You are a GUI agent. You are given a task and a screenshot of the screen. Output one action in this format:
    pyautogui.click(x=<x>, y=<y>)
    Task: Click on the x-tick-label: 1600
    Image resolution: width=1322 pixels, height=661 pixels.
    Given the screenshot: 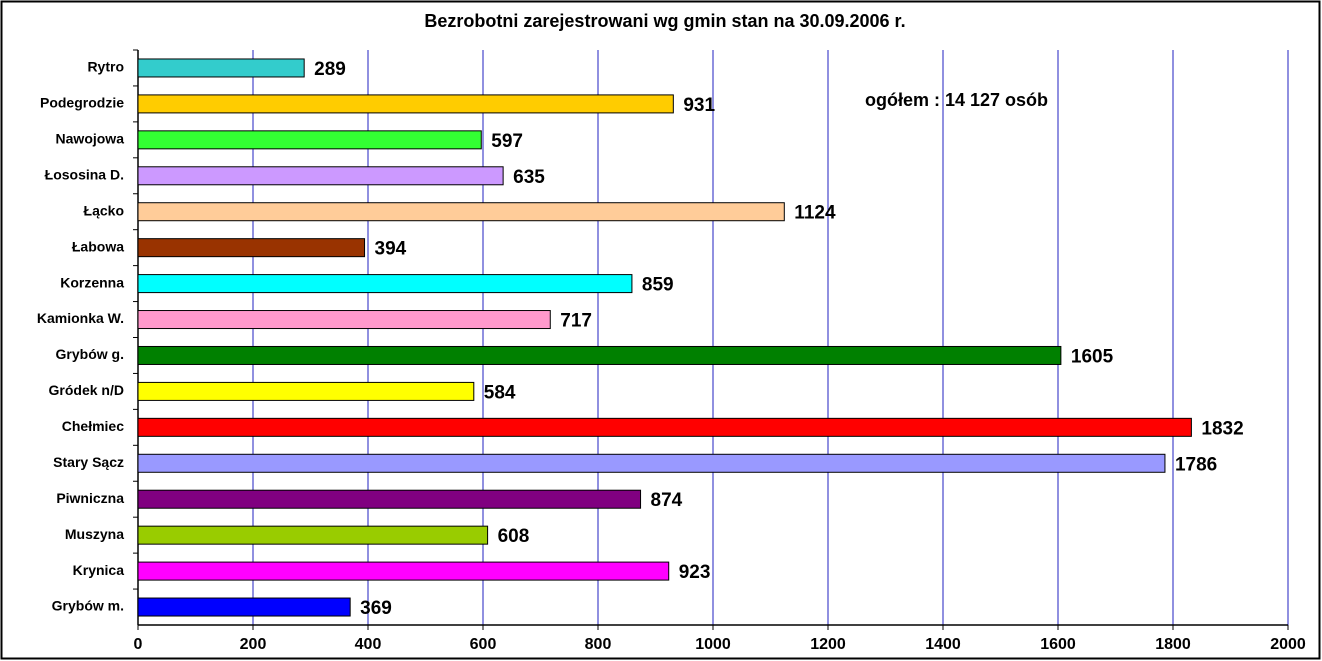 What is the action you would take?
    pyautogui.click(x=1058, y=644)
    